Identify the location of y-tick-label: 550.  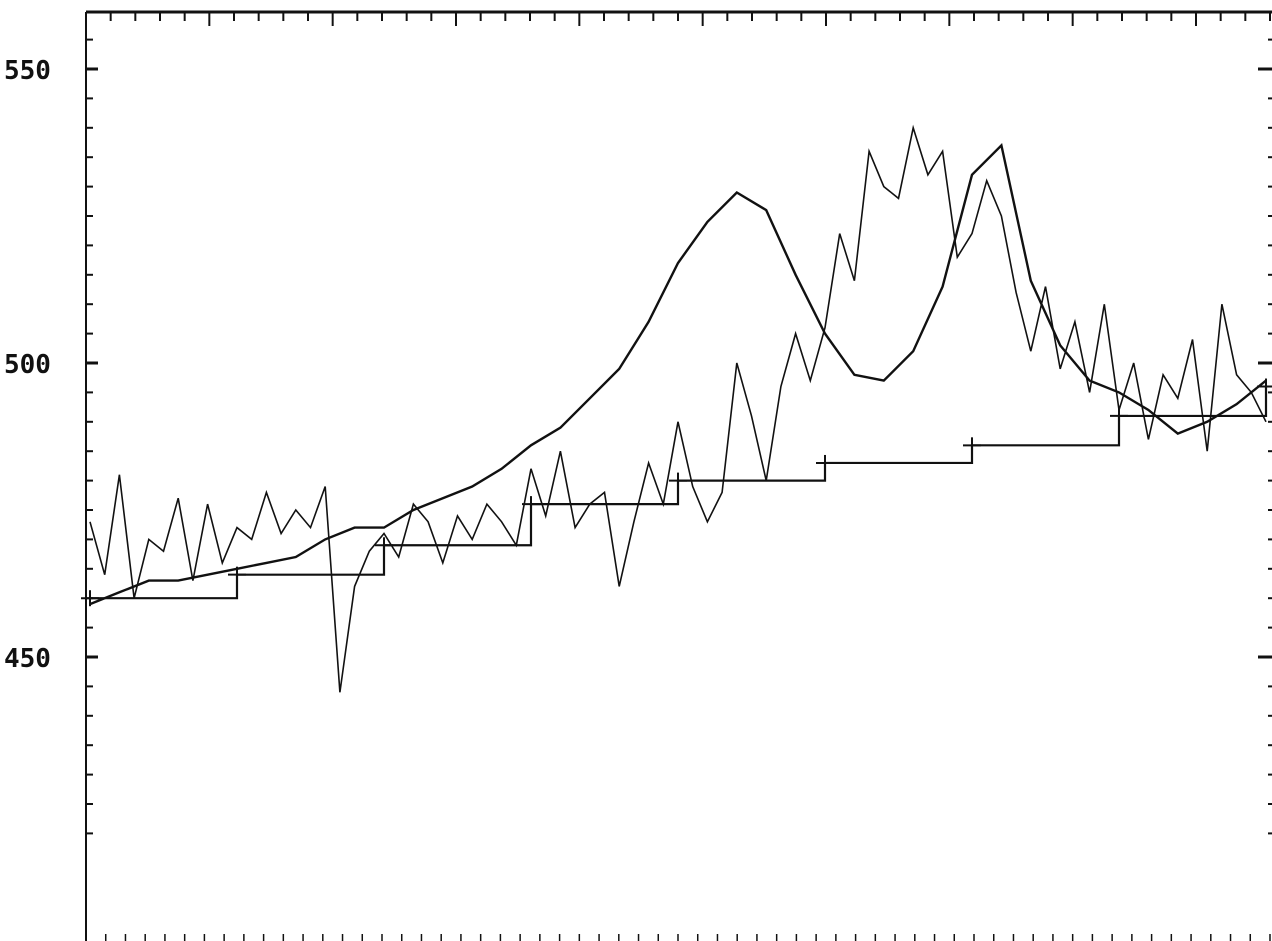
(27, 71).